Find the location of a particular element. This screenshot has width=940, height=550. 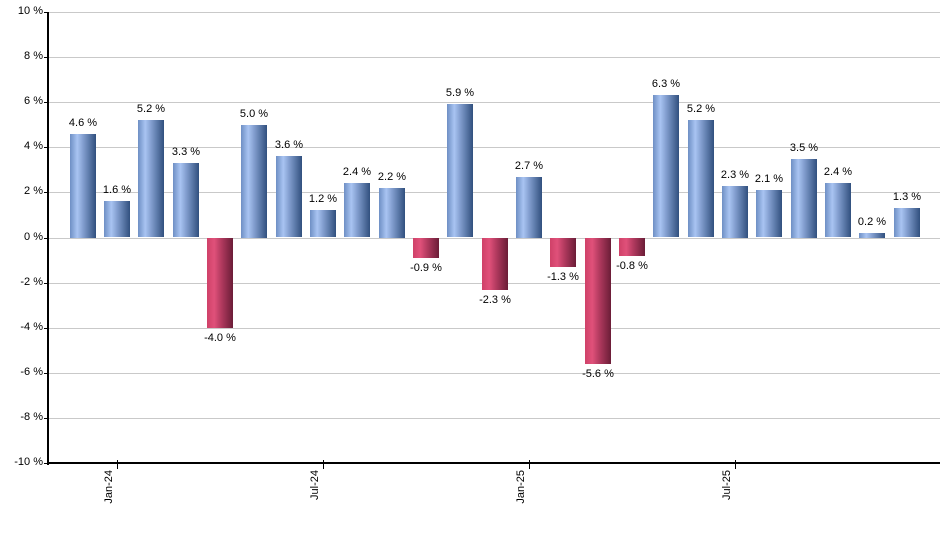

y-axis-tick-label: 8 % is located at coordinates (33, 56).